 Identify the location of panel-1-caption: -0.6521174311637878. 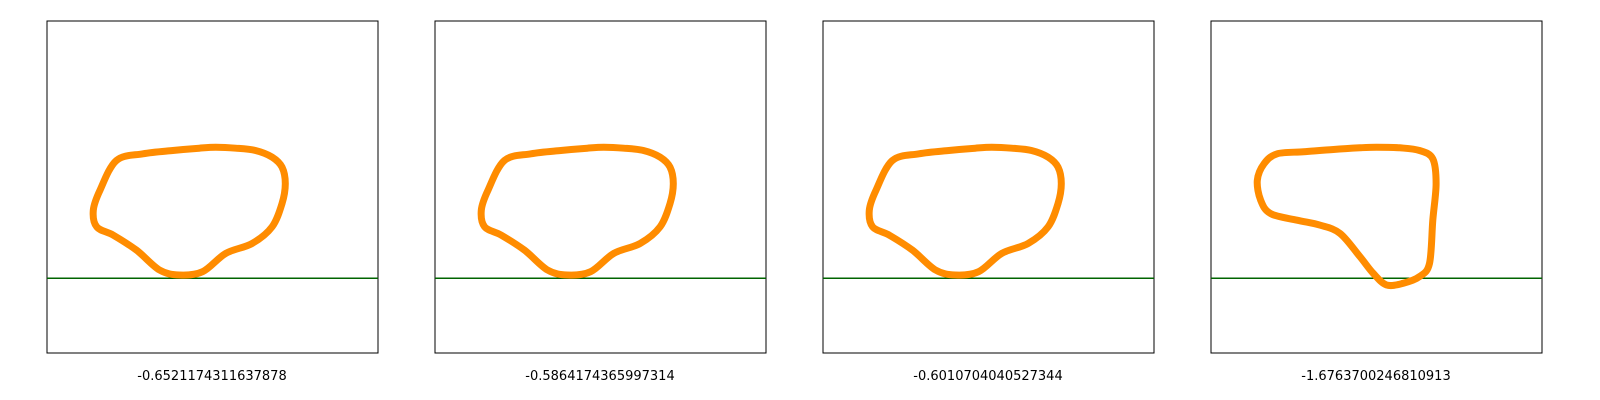
(211, 376).